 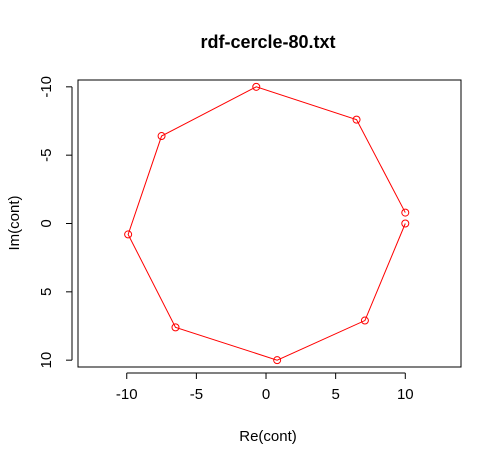 What do you see at coordinates (335, 394) in the screenshot?
I see `x-tick-label: 5` at bounding box center [335, 394].